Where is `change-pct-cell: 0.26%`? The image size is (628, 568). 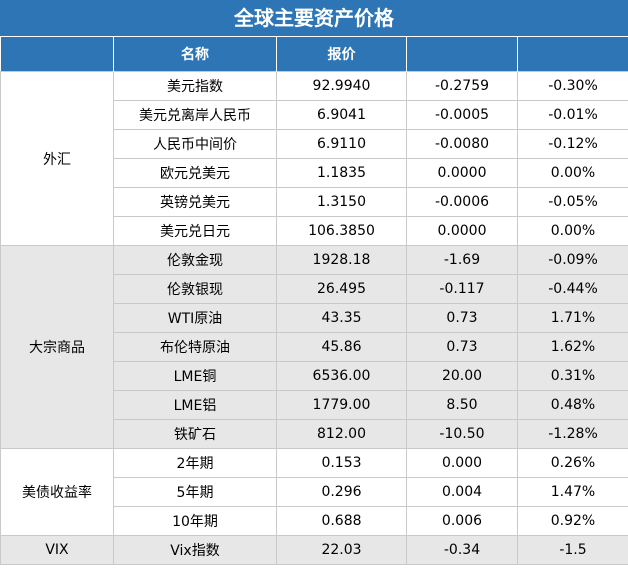
change-pct-cell: 0.26% is located at coordinates (572, 463).